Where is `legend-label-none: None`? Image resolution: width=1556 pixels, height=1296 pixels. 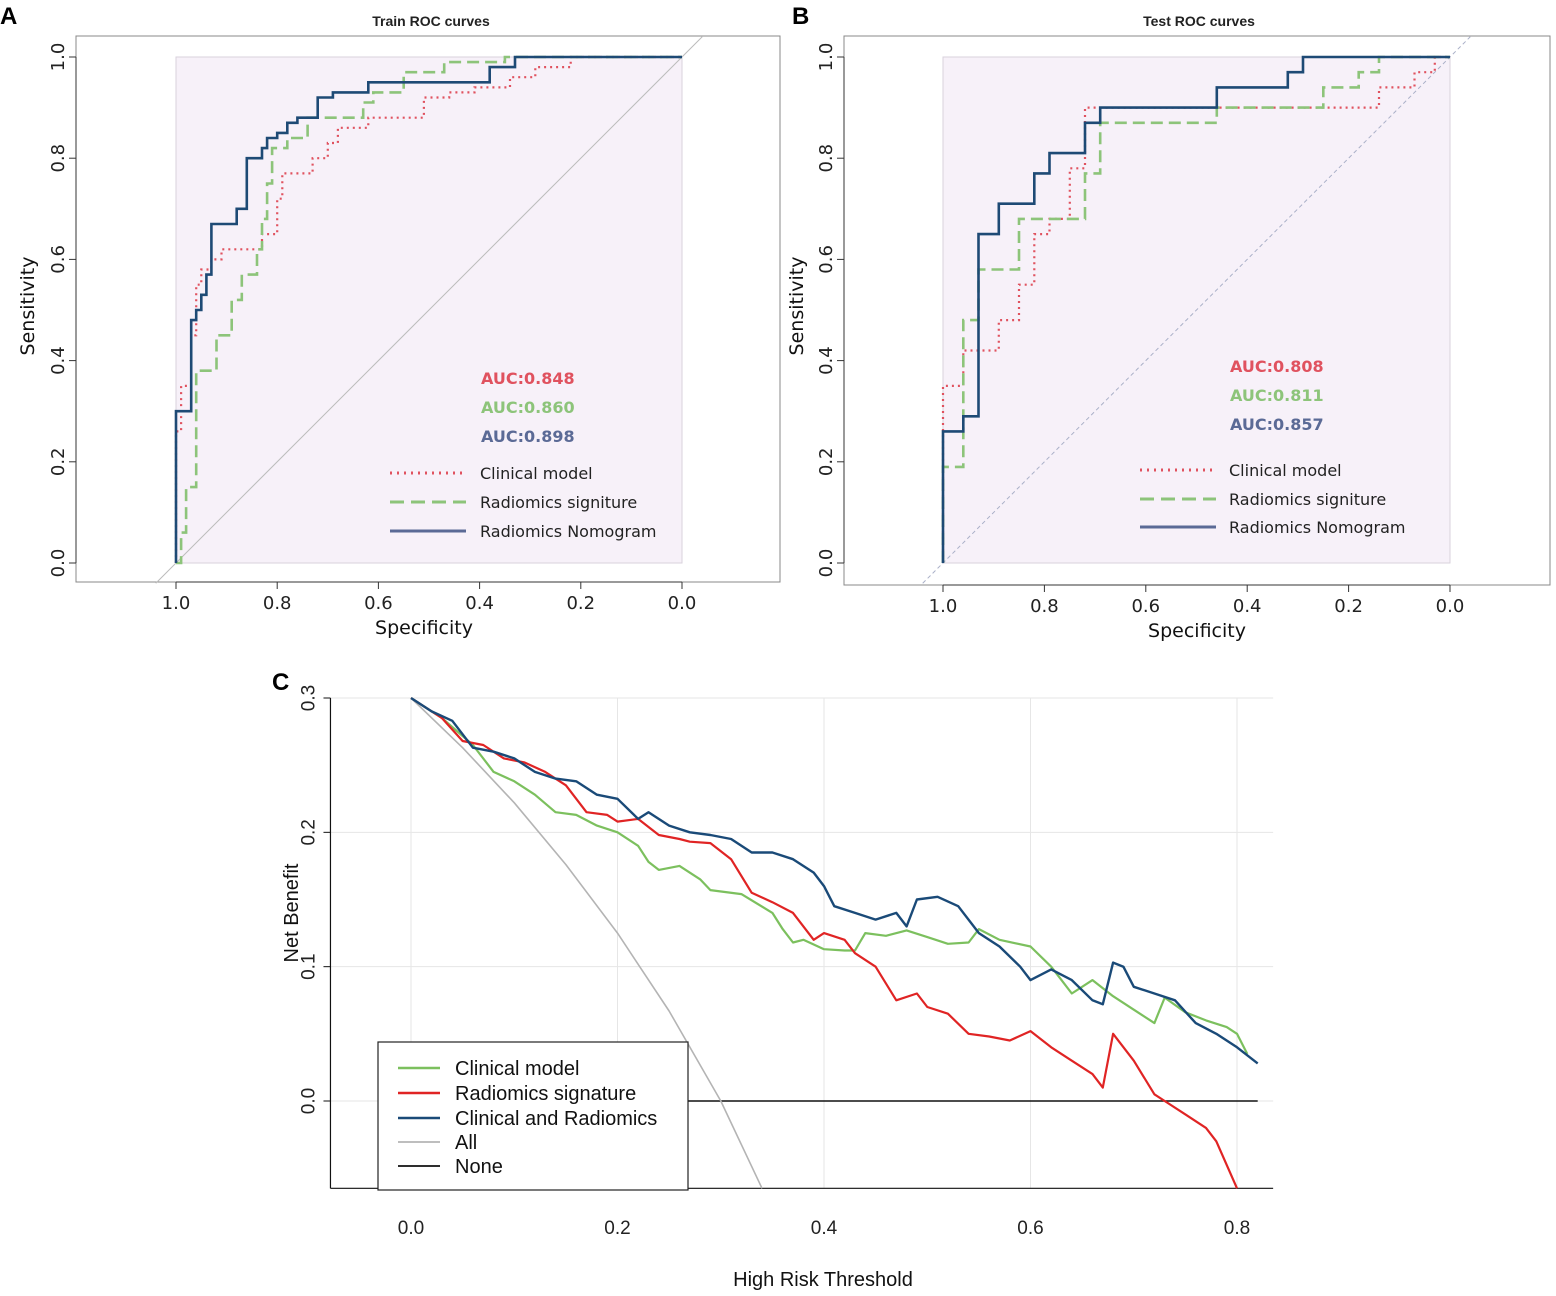
legend-label-none: None is located at coordinates (479, 1167).